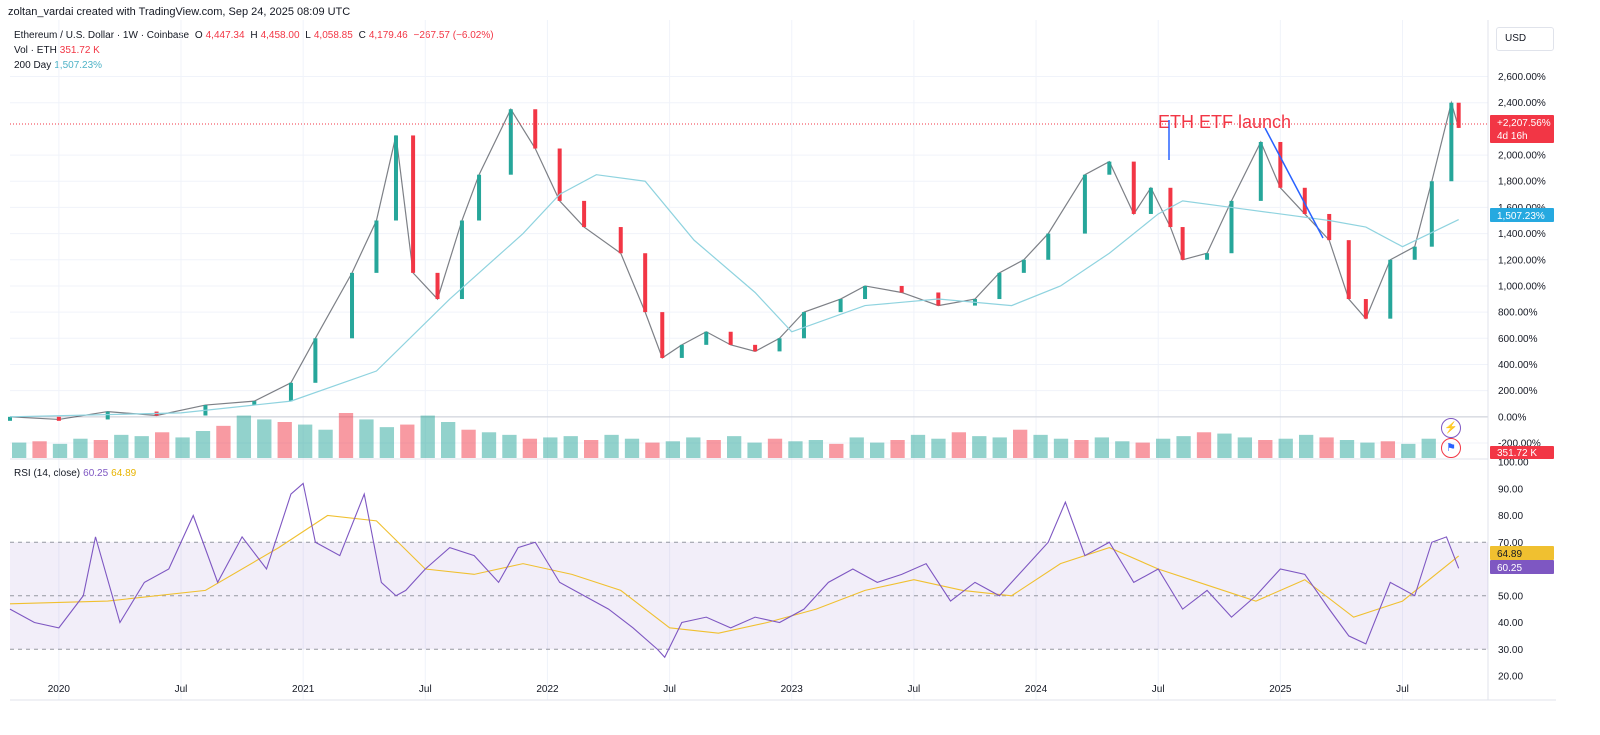  What do you see at coordinates (547, 689) in the screenshot?
I see `time-axis-label: 2022` at bounding box center [547, 689].